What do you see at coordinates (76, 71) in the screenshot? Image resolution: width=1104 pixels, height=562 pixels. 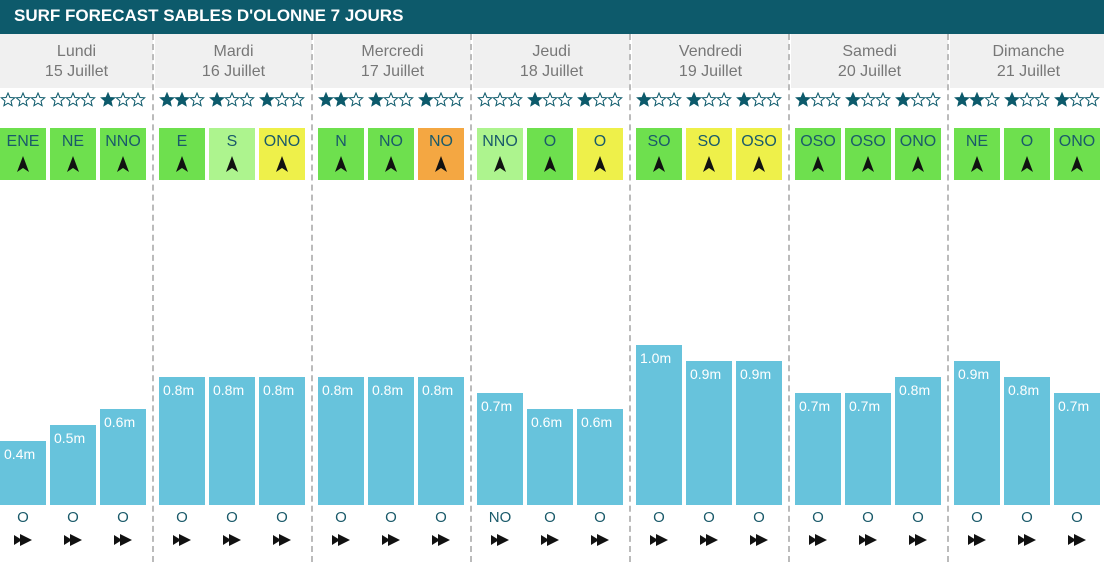 I see `day-date: 15 Juillet` at bounding box center [76, 71].